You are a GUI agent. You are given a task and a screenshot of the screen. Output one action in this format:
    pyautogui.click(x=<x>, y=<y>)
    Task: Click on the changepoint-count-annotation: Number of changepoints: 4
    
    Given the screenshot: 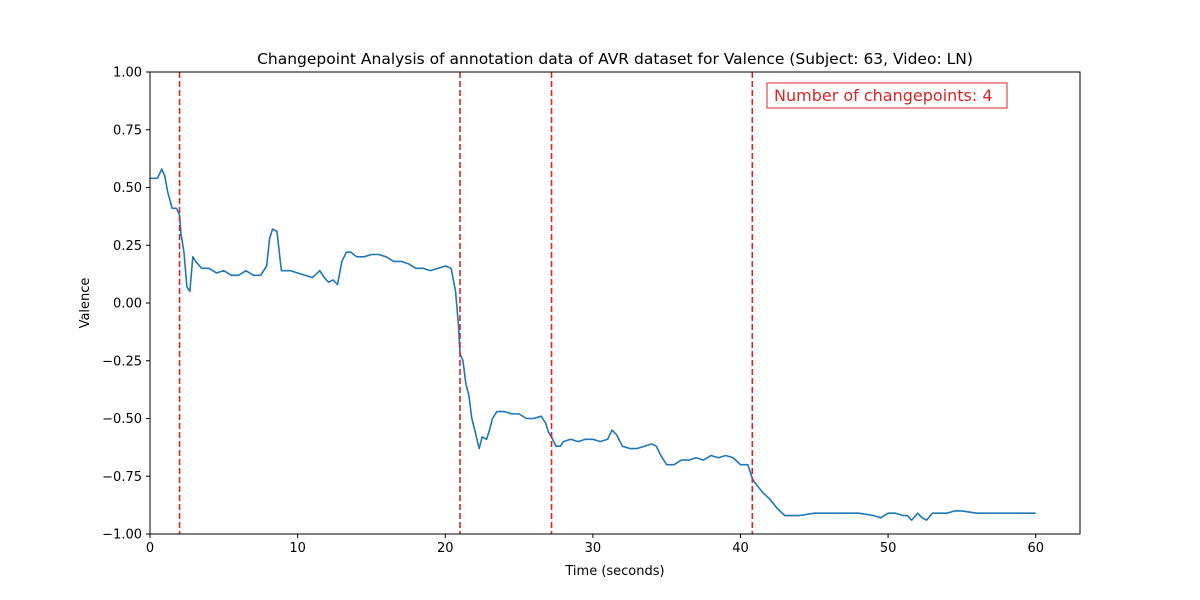 What is the action you would take?
    pyautogui.click(x=887, y=95)
    